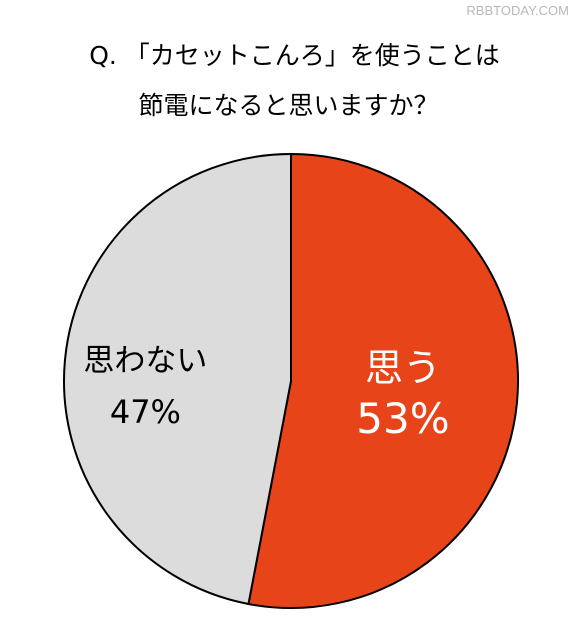 This screenshot has width=577, height=640. Describe the element at coordinates (402, 418) in the screenshot. I see `slice-value-yes: 53%` at that location.